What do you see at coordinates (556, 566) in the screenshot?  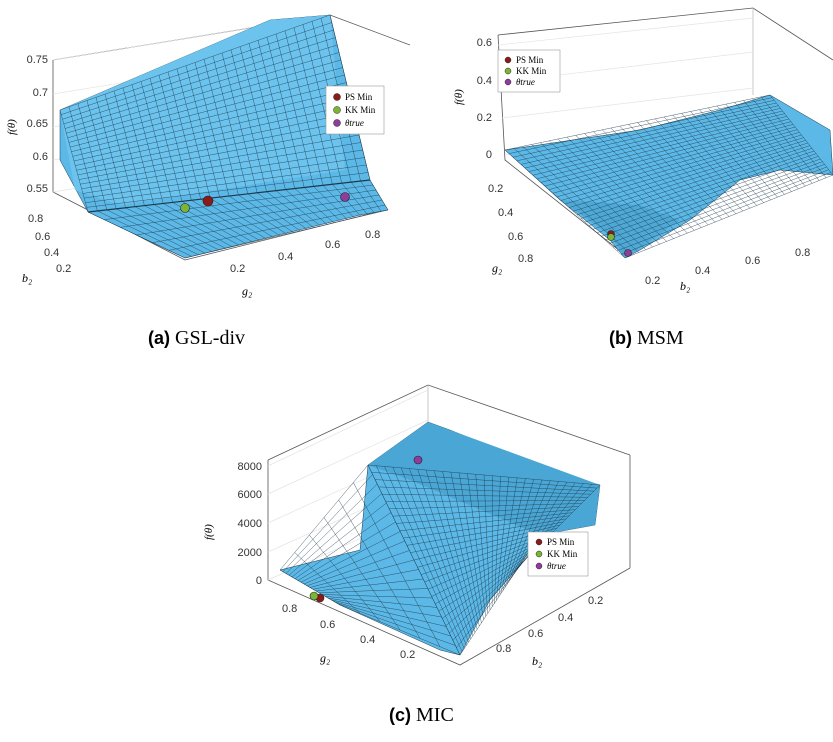 I see `legend-entry: θtrue` at bounding box center [556, 566].